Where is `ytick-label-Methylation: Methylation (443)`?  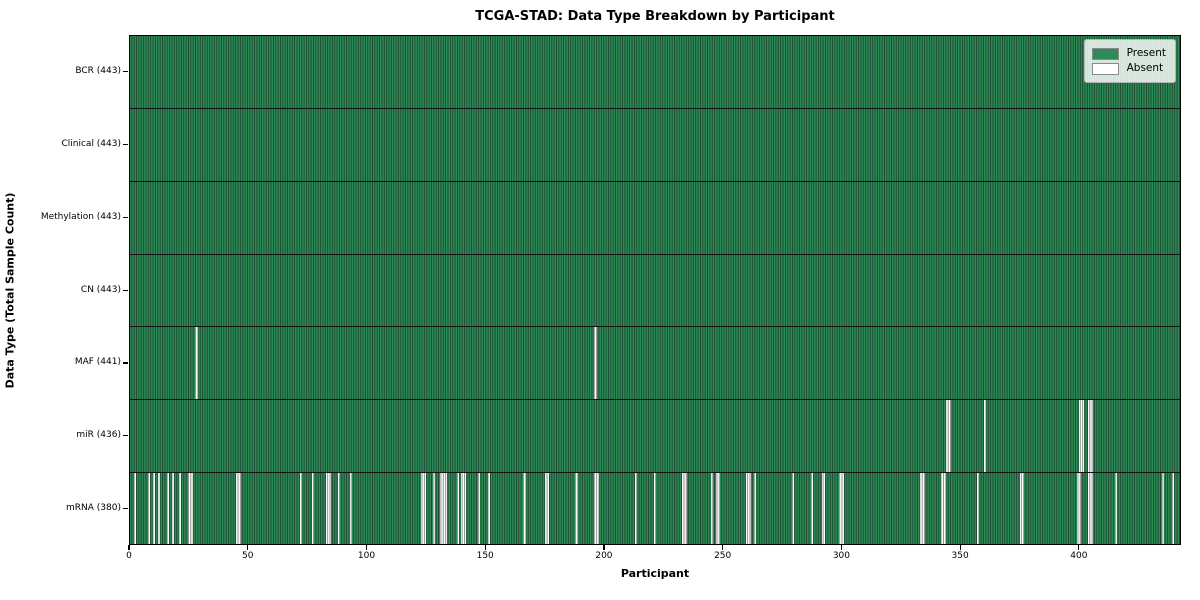 ytick-label-Methylation: Methylation (443) is located at coordinates (80, 216).